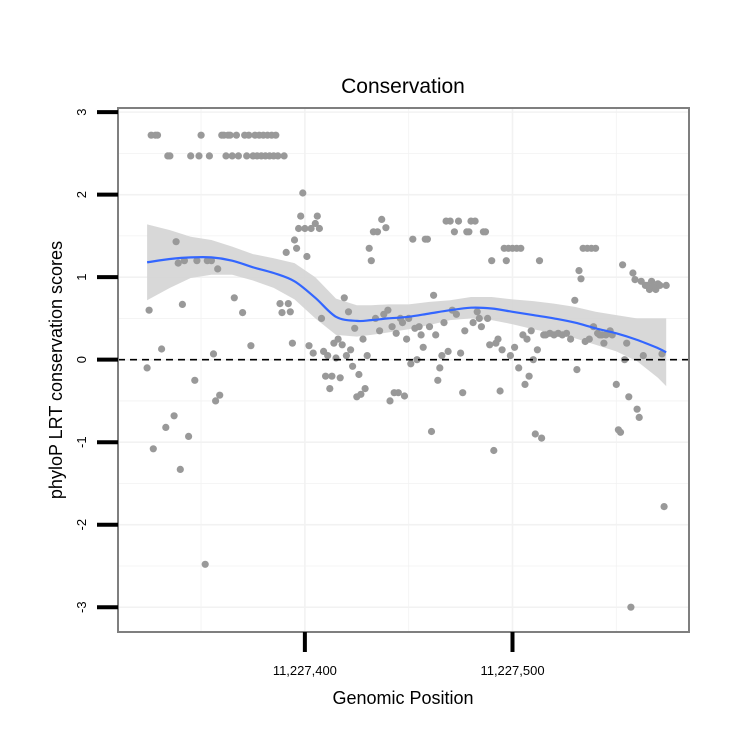 The image size is (750, 750). I want to click on x-axis-title: Genomic Position, so click(402, 698).